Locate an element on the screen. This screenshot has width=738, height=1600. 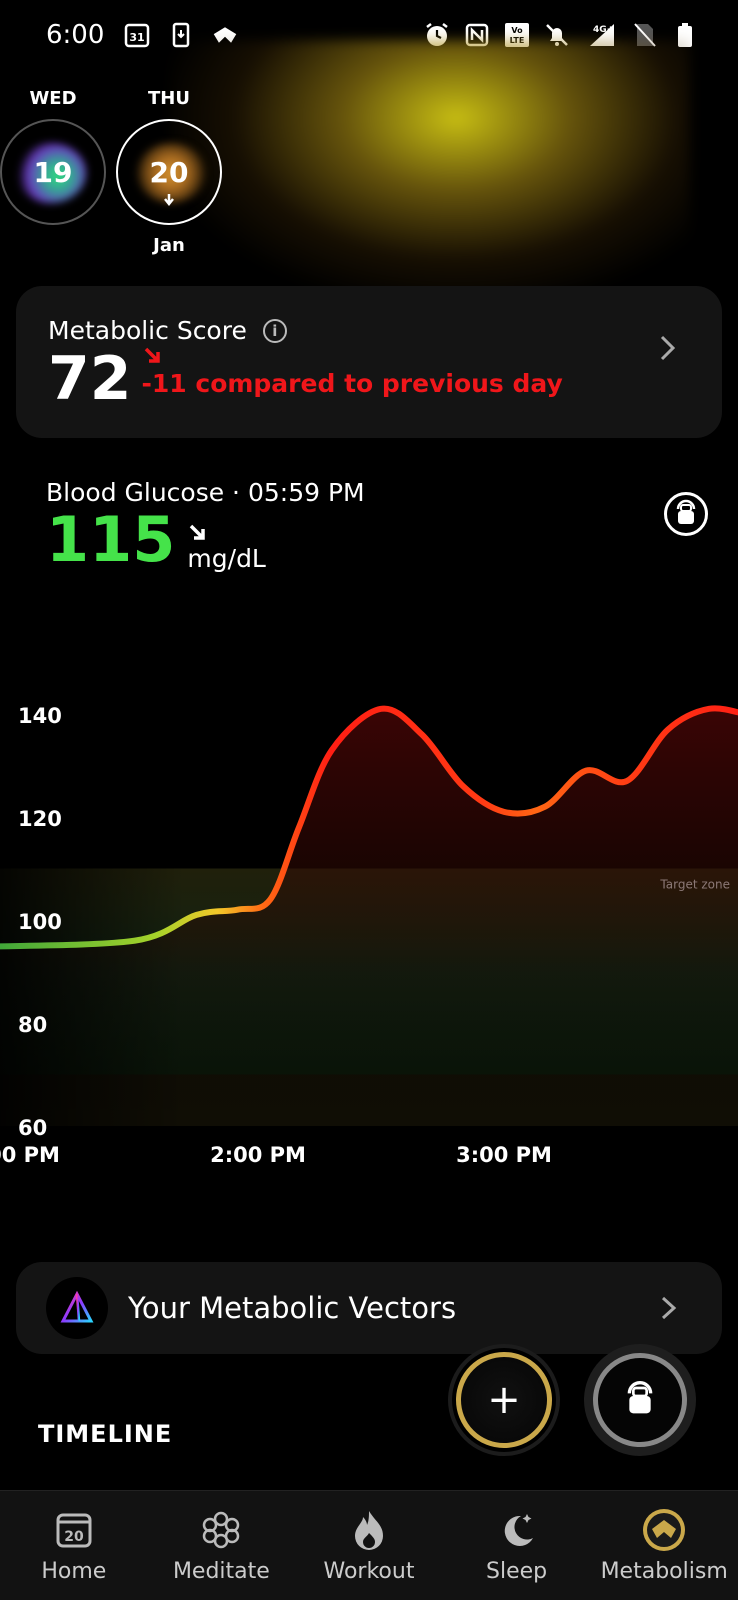
meditate-icon is located at coordinates (221, 1530).